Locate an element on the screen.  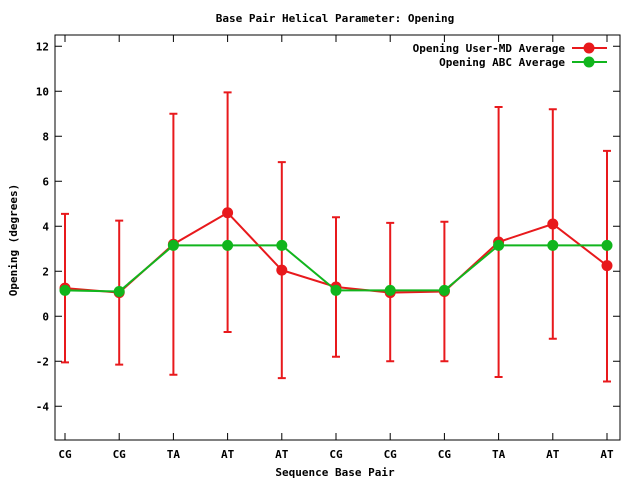
y-tick-label: -4 is located at coordinates (43, 406).